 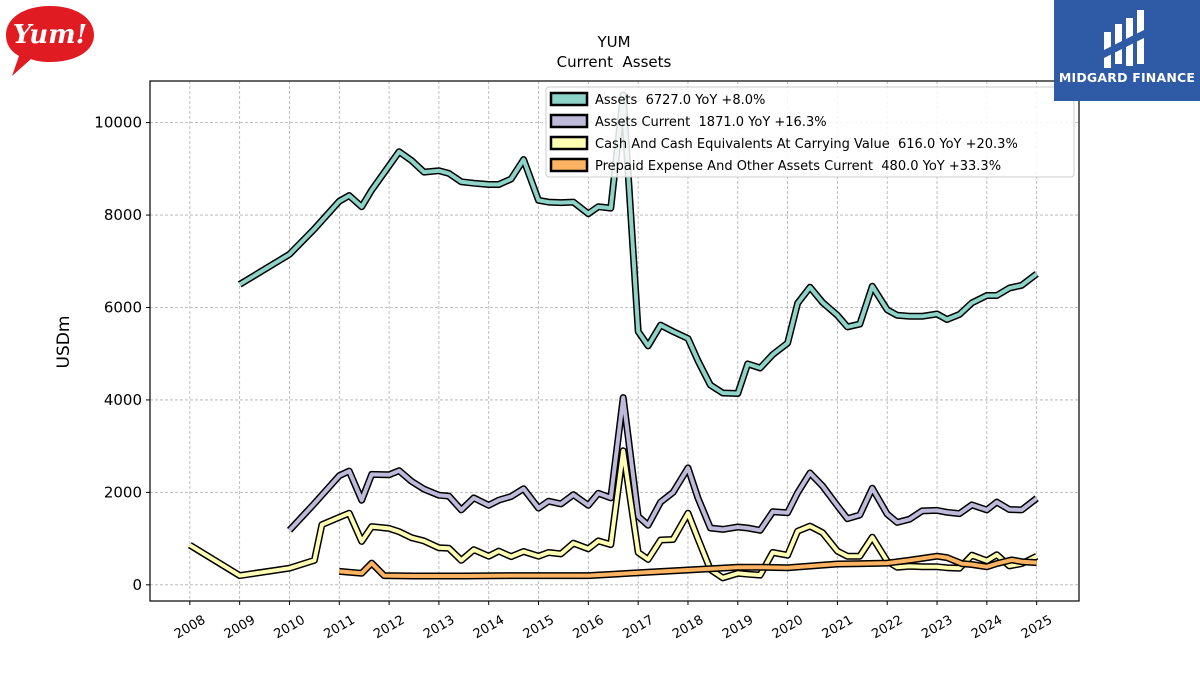 I want to click on y-axis: 0 2000 4000 6000 8000 10000, so click(x=122, y=354).